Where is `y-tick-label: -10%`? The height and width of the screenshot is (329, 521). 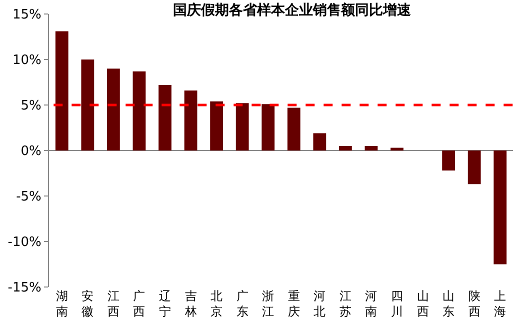 y-tick-label: -10% is located at coordinates (25, 242).